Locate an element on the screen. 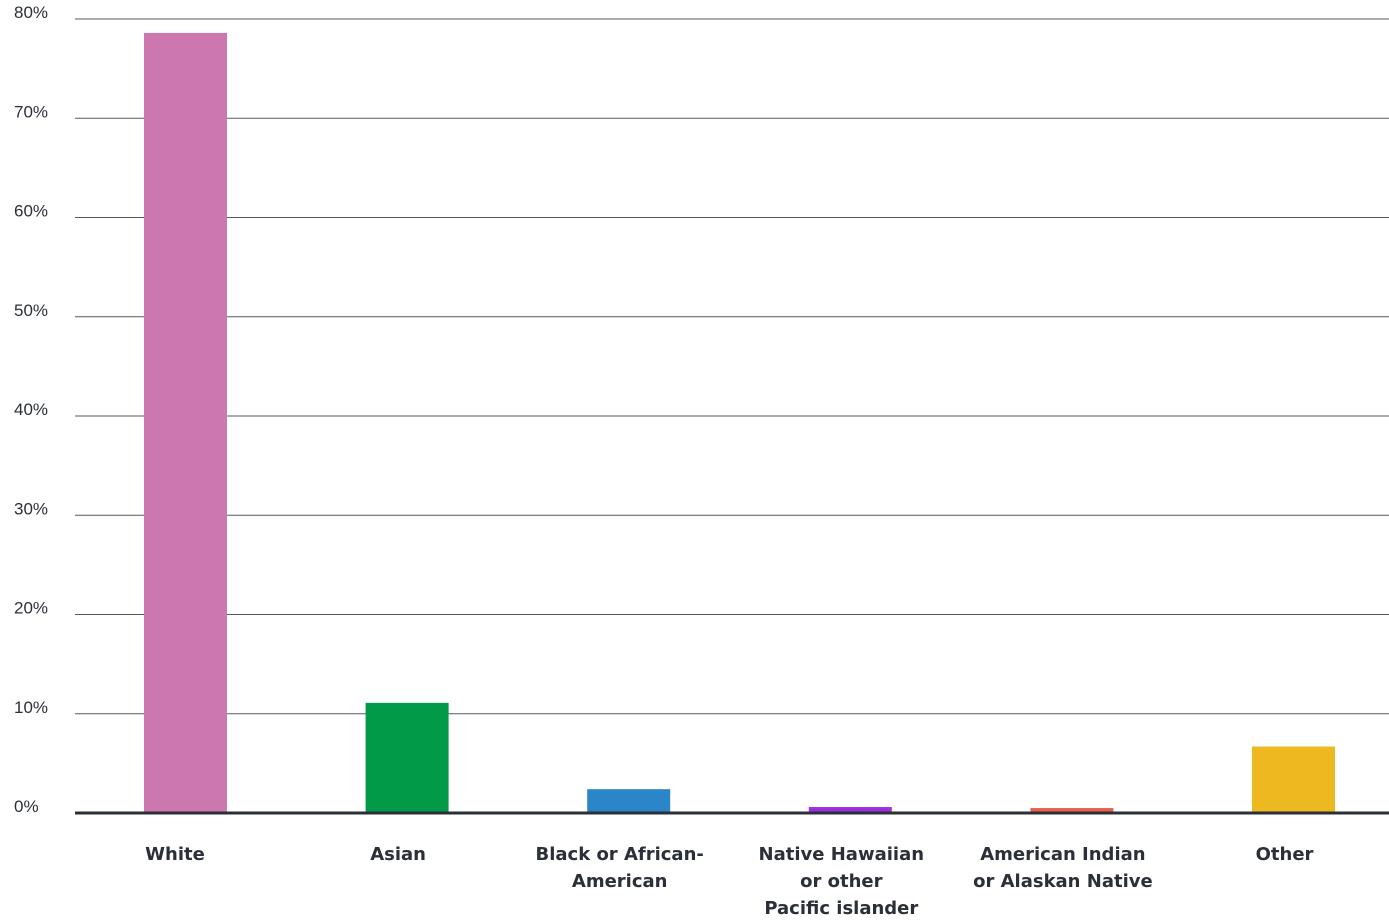 The width and height of the screenshot is (1389, 920). x-category-label: Other is located at coordinates (1285, 854).